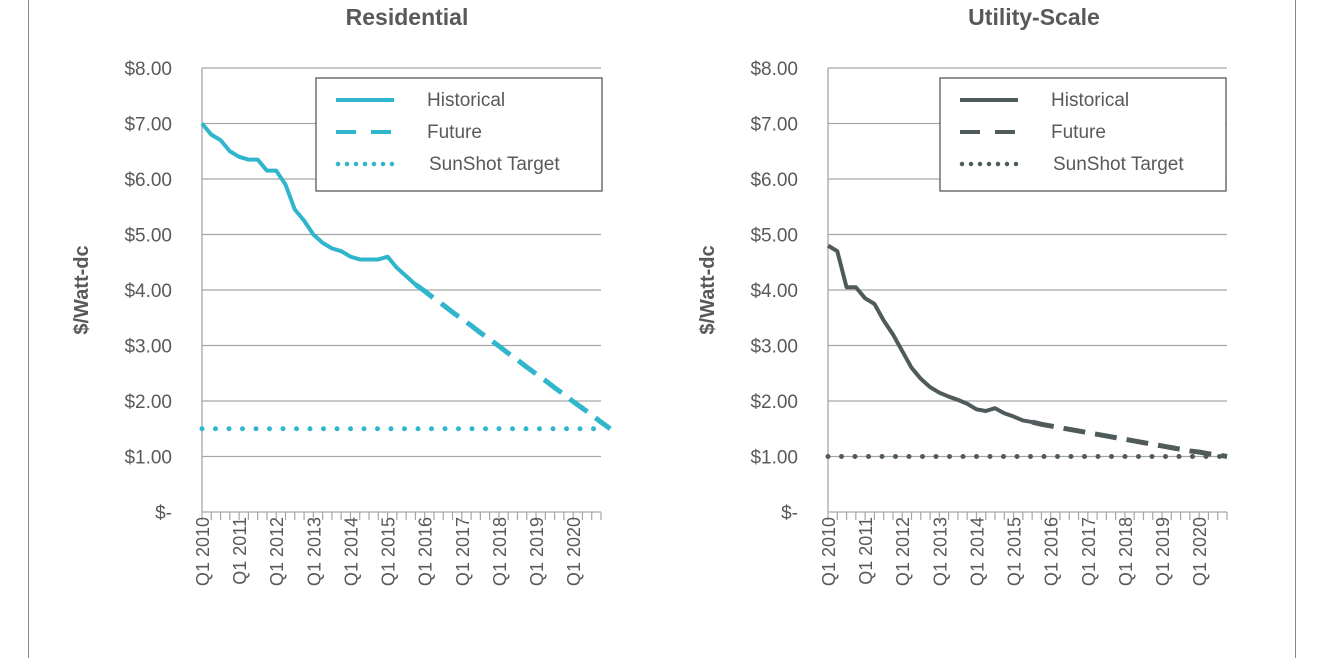  Describe the element at coordinates (407, 17) in the screenshot. I see `chart-title: Residential` at that location.